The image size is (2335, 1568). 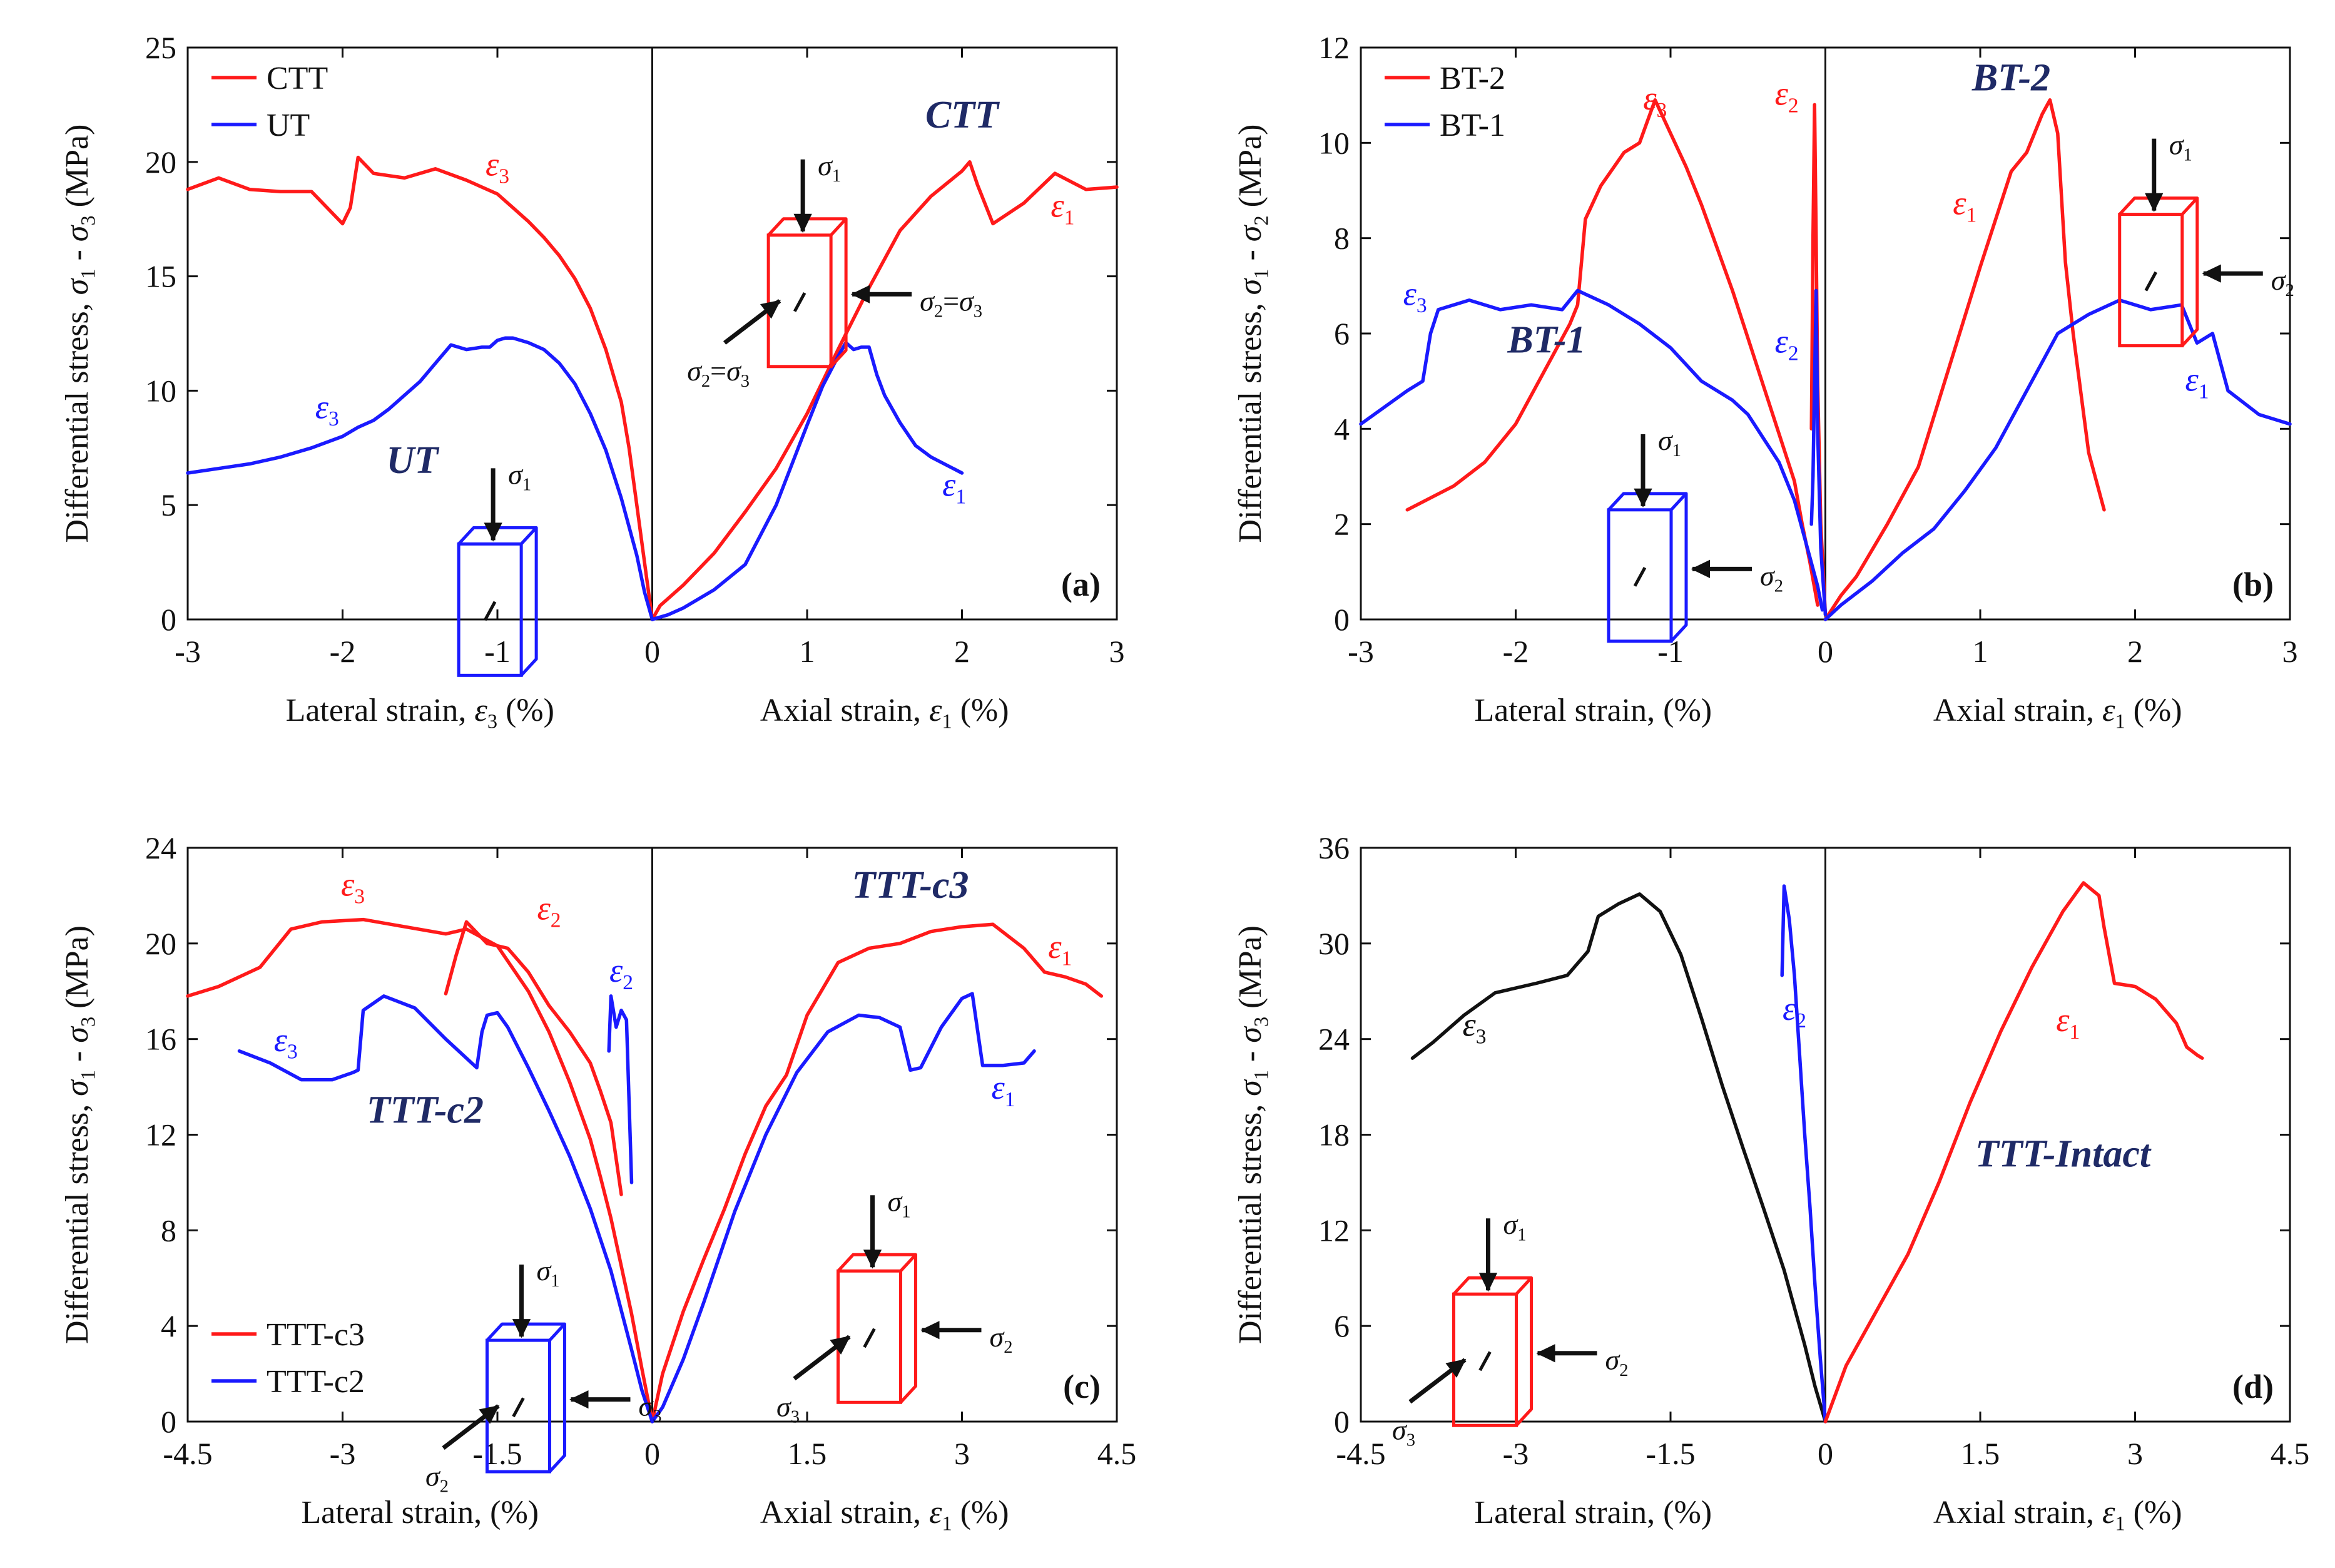 I want to click on y-tick-label: 30, so click(x=1334, y=944).